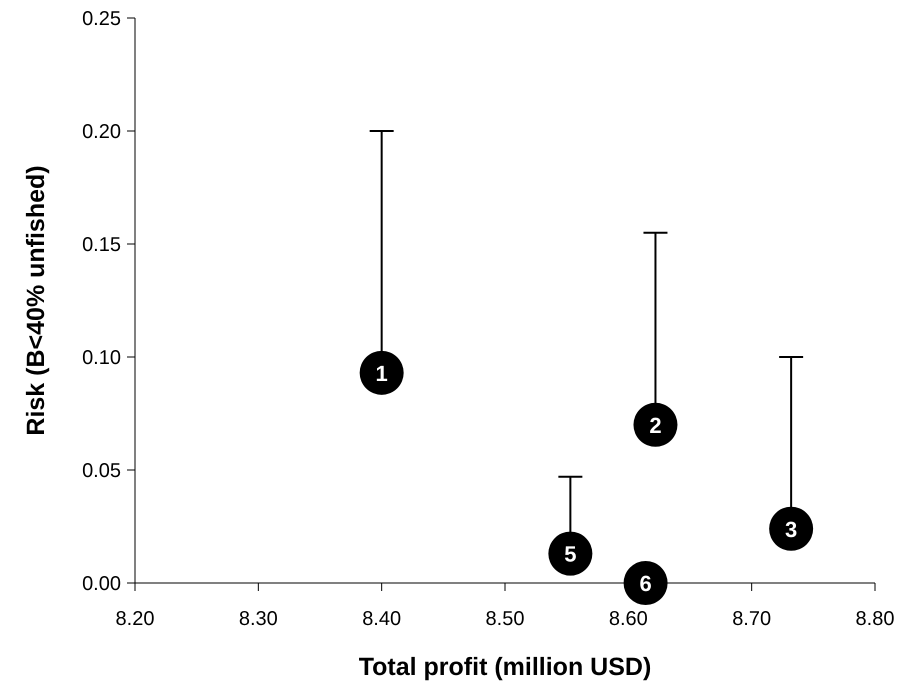  I want to click on x-tick-label: 8.80, so click(875, 619).